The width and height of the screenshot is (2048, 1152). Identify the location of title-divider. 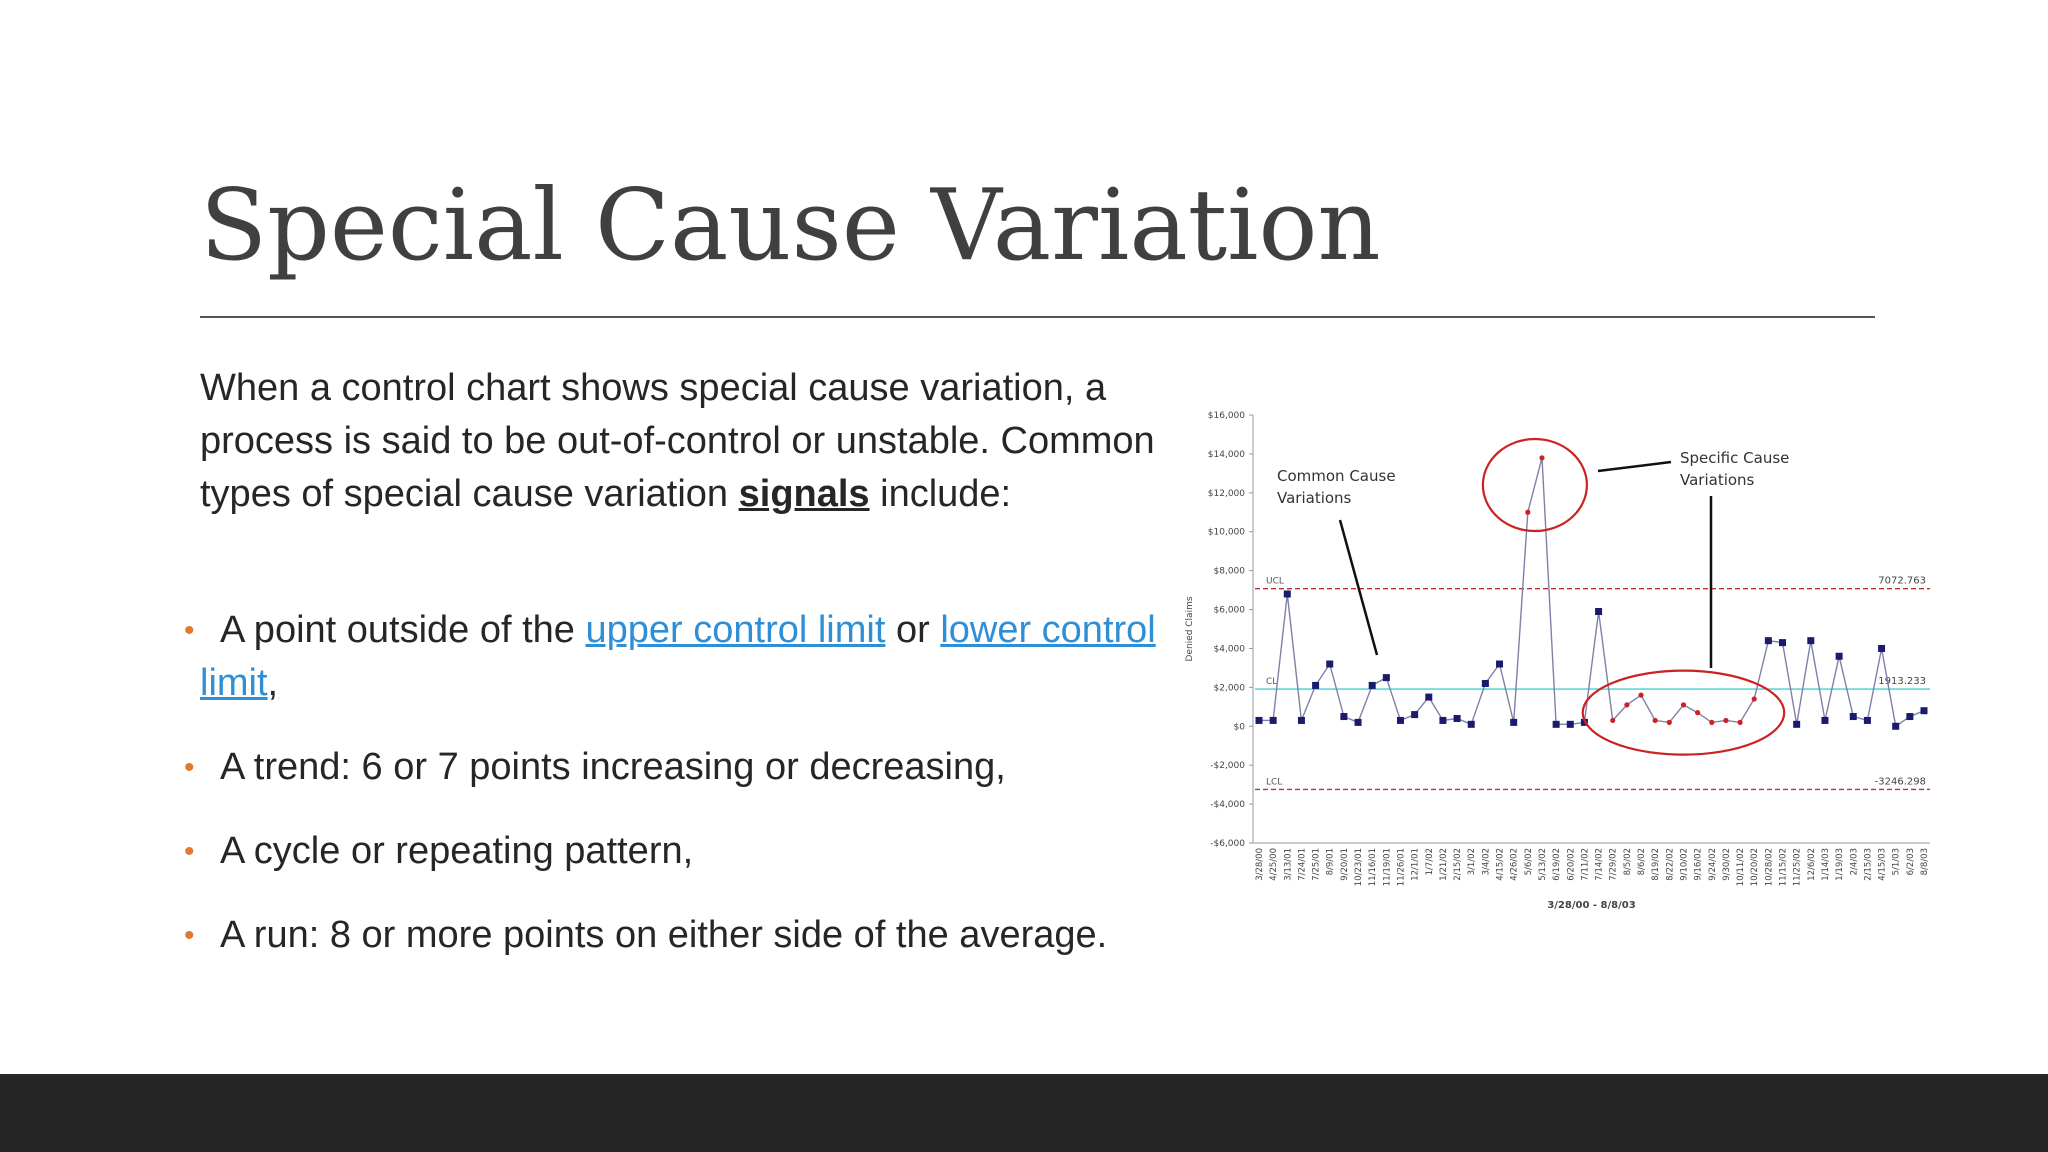
(1037, 317).